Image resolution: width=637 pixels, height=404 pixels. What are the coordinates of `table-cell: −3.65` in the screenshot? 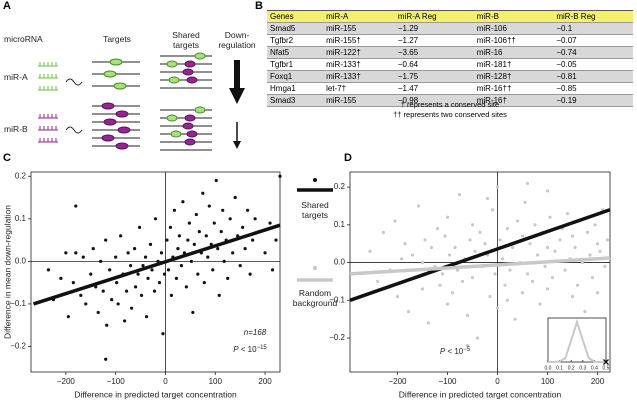 It's located at (434, 52).